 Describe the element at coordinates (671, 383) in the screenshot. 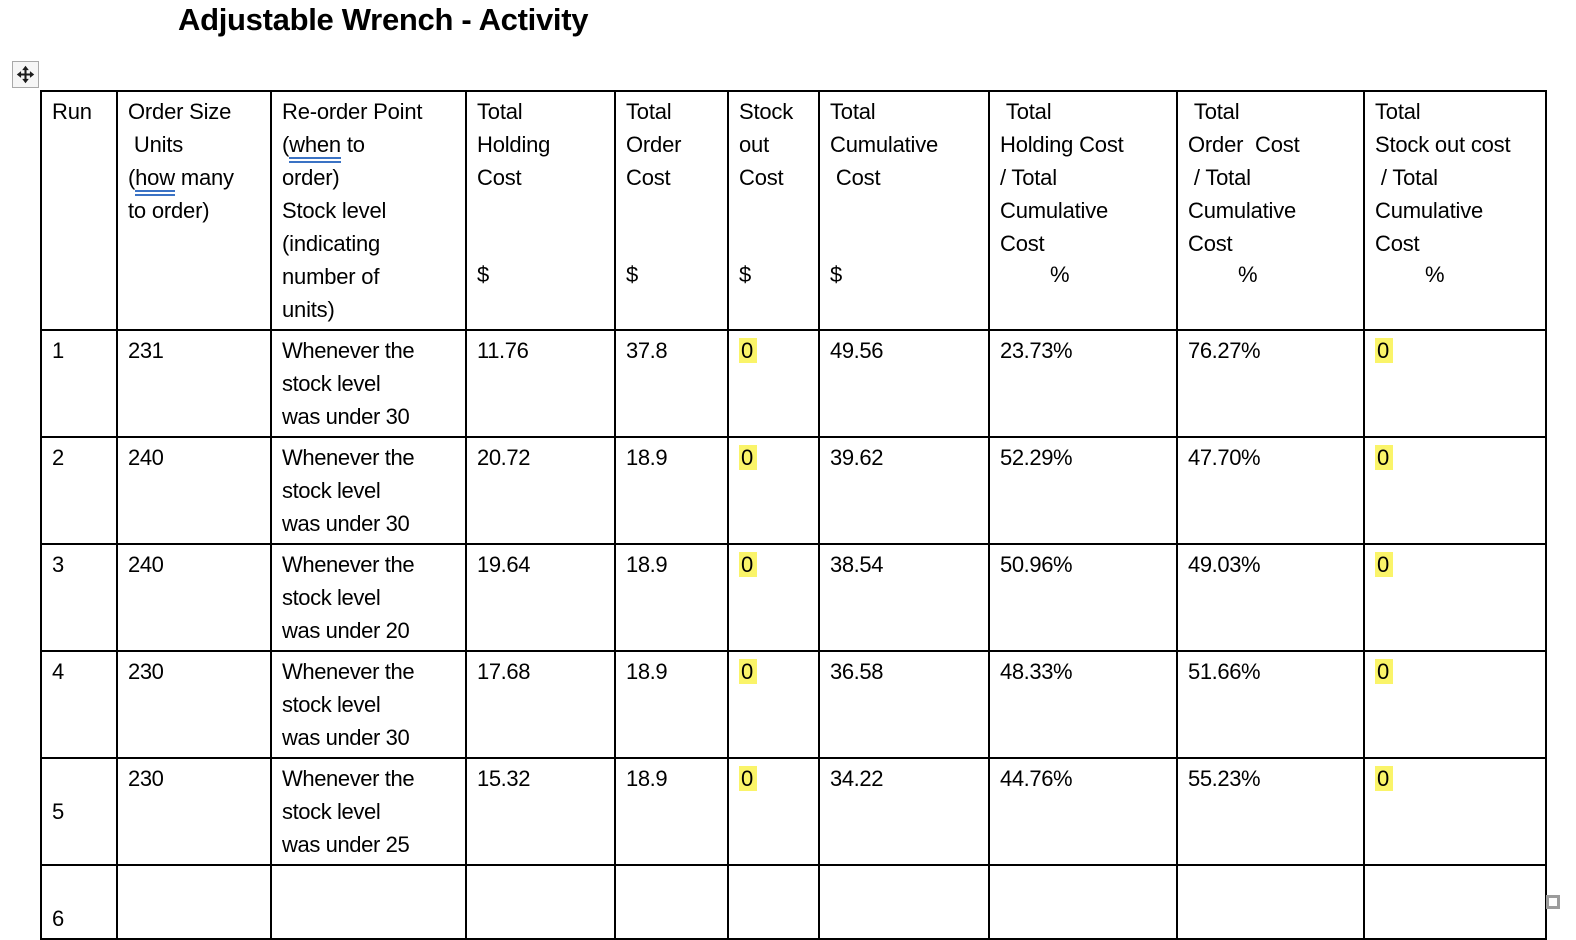

I see `cell-order-cost: 37.8` at that location.